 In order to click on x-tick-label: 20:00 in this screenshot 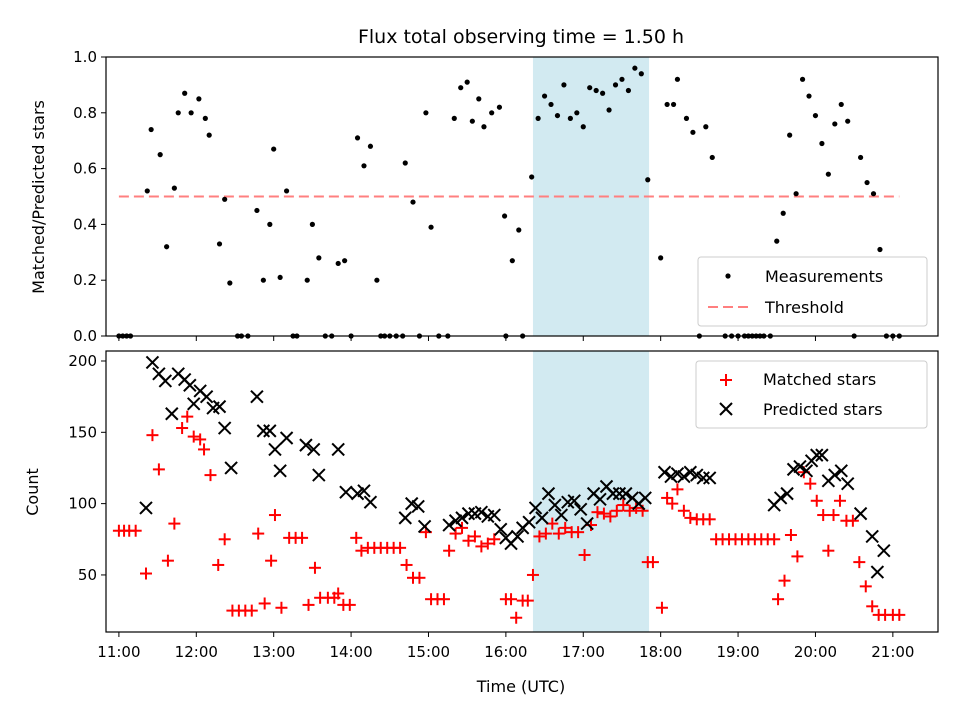, I will do `click(815, 652)`.